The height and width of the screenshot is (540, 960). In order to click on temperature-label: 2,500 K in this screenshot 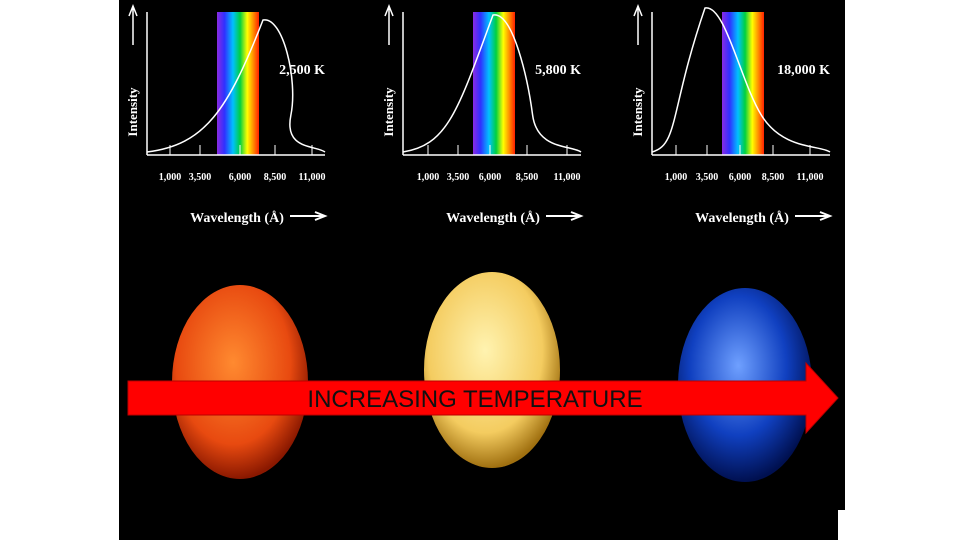, I will do `click(302, 70)`.